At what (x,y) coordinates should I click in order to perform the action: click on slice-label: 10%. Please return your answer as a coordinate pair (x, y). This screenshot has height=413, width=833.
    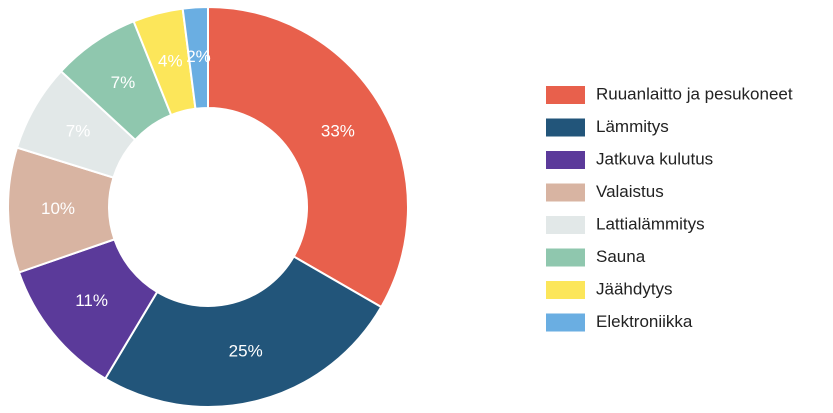
    Looking at the image, I should click on (58, 208).